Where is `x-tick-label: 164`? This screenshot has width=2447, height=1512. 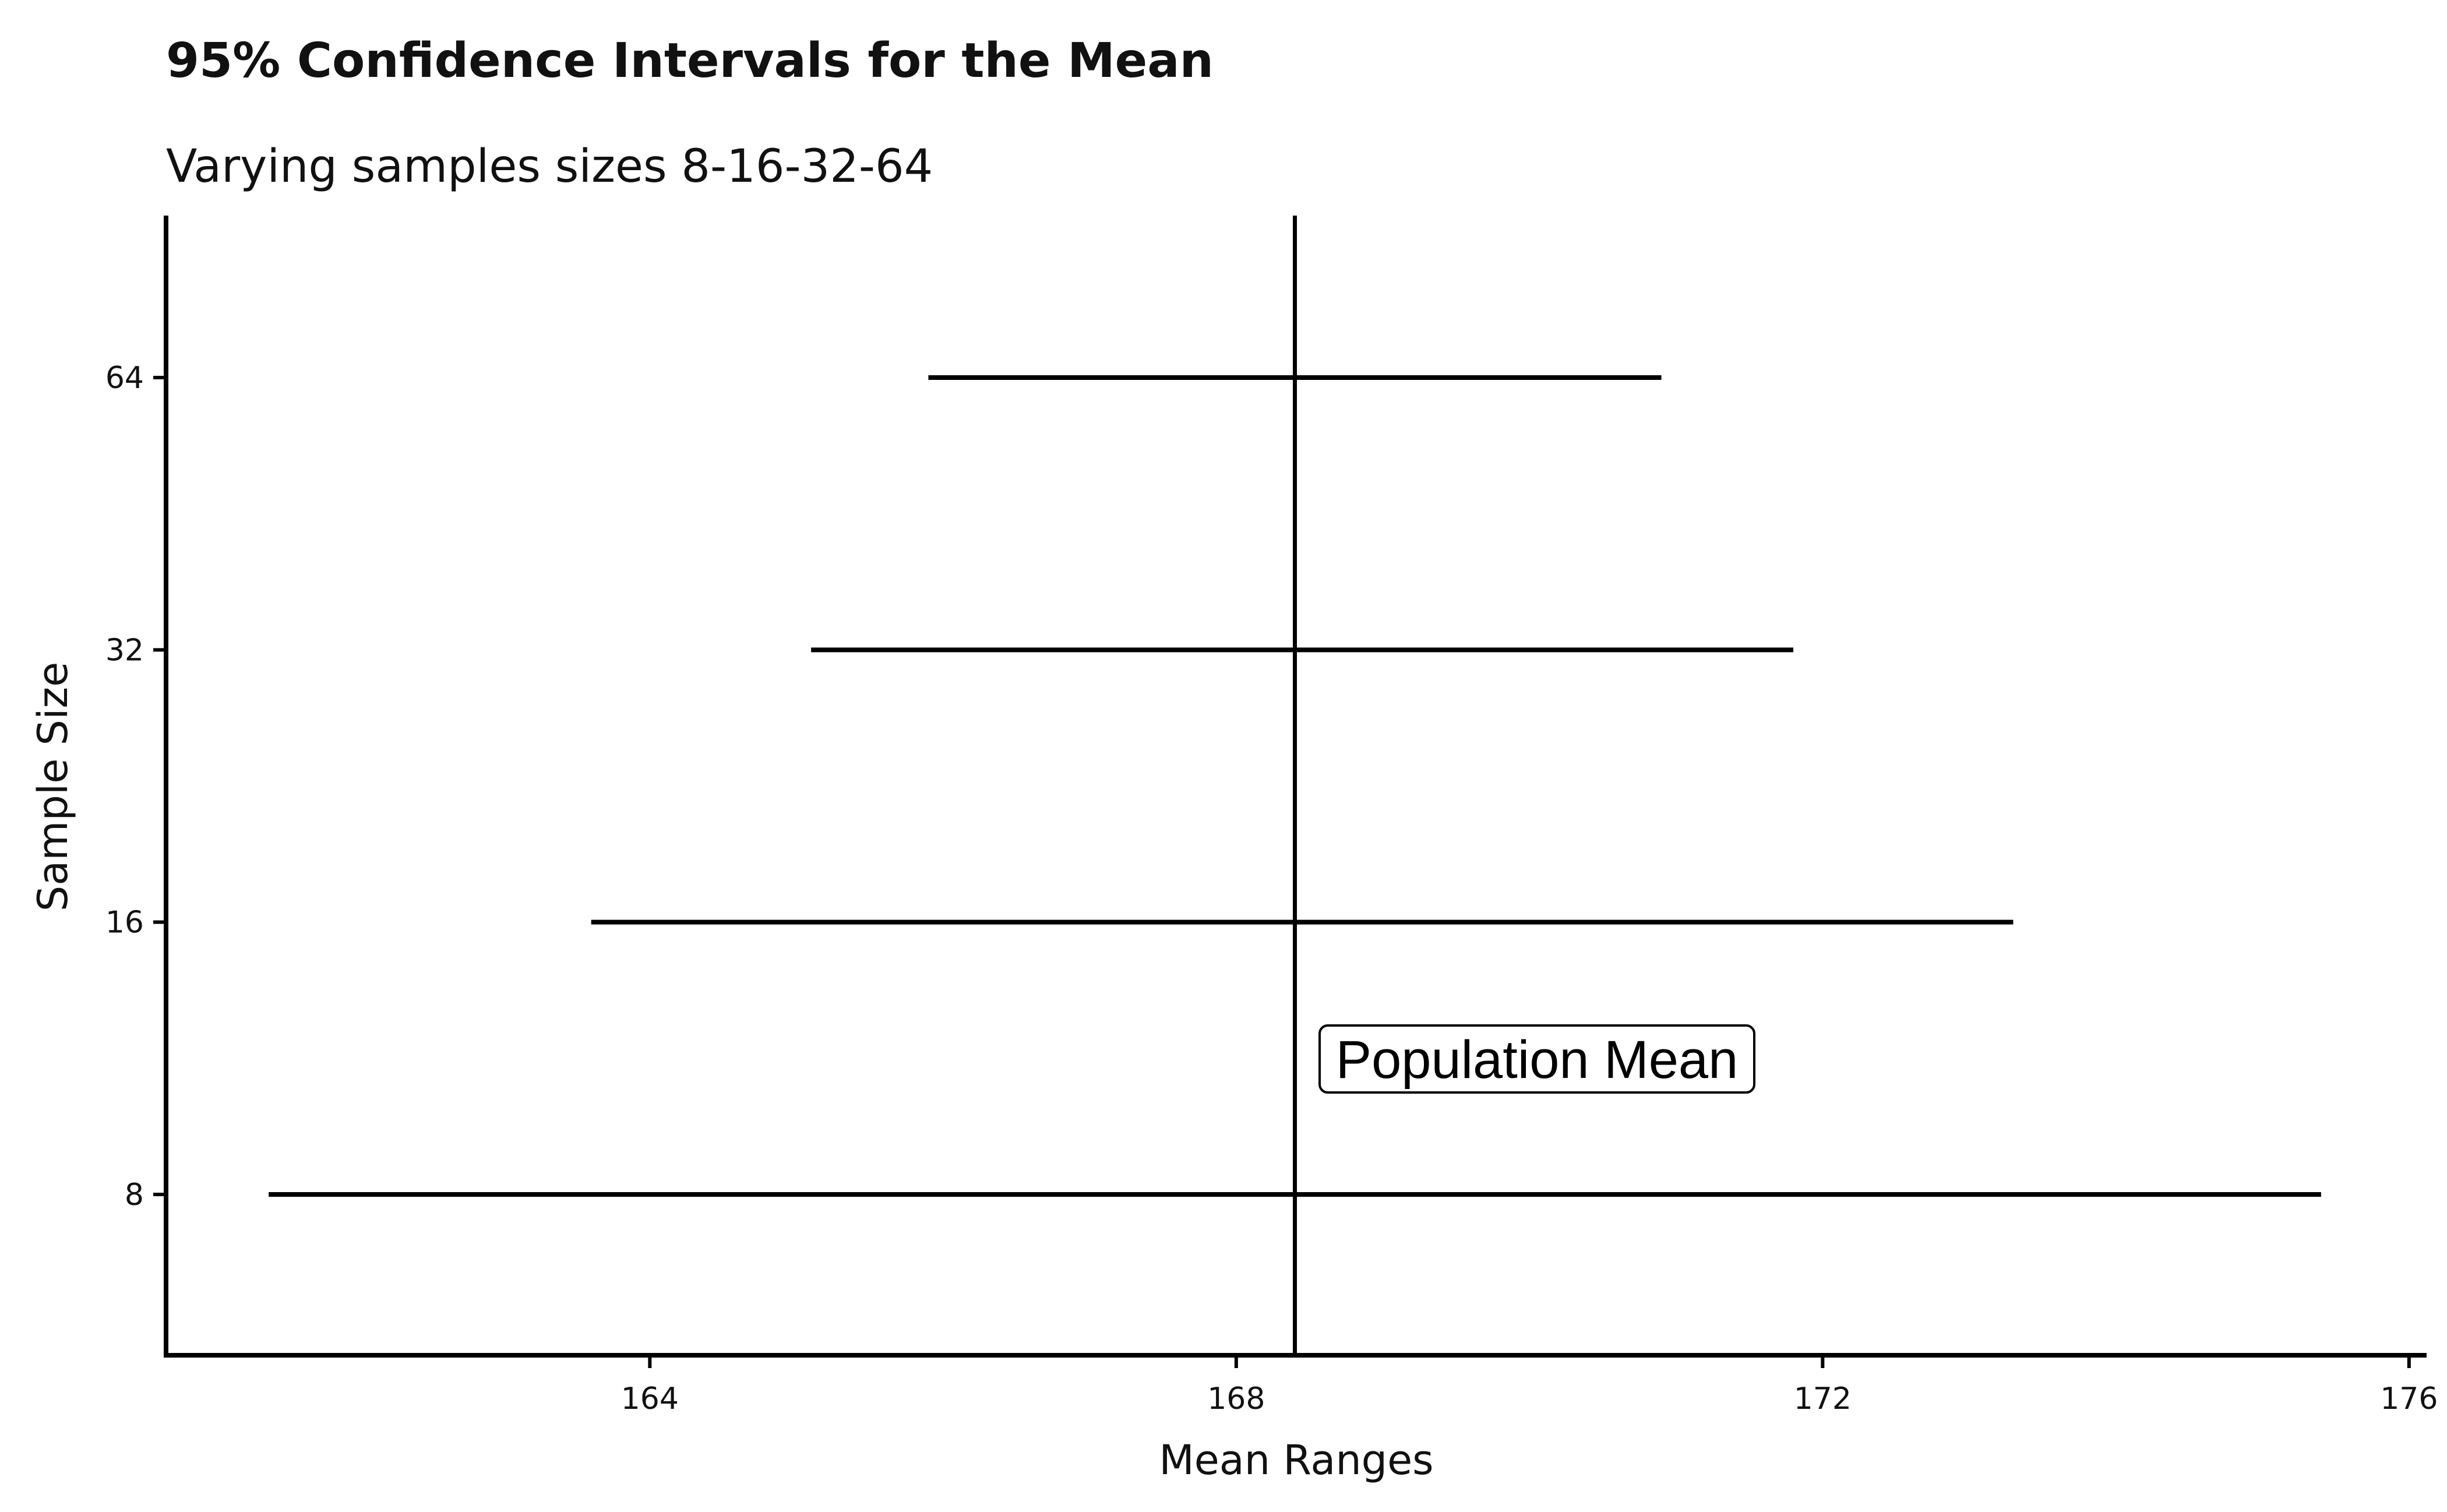
x-tick-label: 164 is located at coordinates (650, 1398).